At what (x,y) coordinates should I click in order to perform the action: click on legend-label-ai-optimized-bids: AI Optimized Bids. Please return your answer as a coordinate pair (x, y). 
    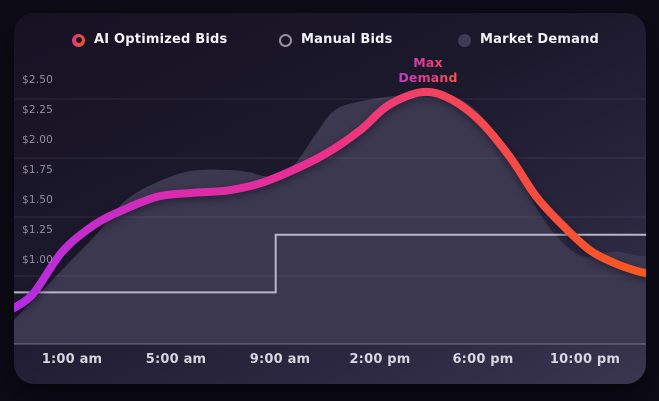
    Looking at the image, I should click on (161, 39).